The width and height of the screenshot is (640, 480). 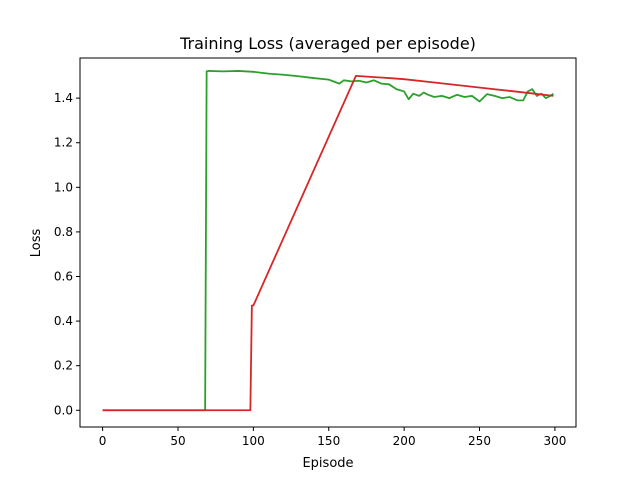 What do you see at coordinates (63, 187) in the screenshot?
I see `y-tick-label: 1.0` at bounding box center [63, 187].